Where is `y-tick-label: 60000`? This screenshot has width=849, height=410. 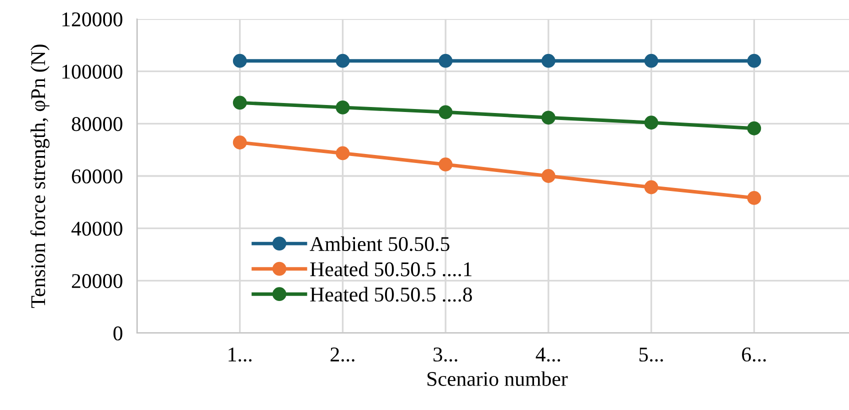 y-tick-label: 60000 is located at coordinates (97, 176).